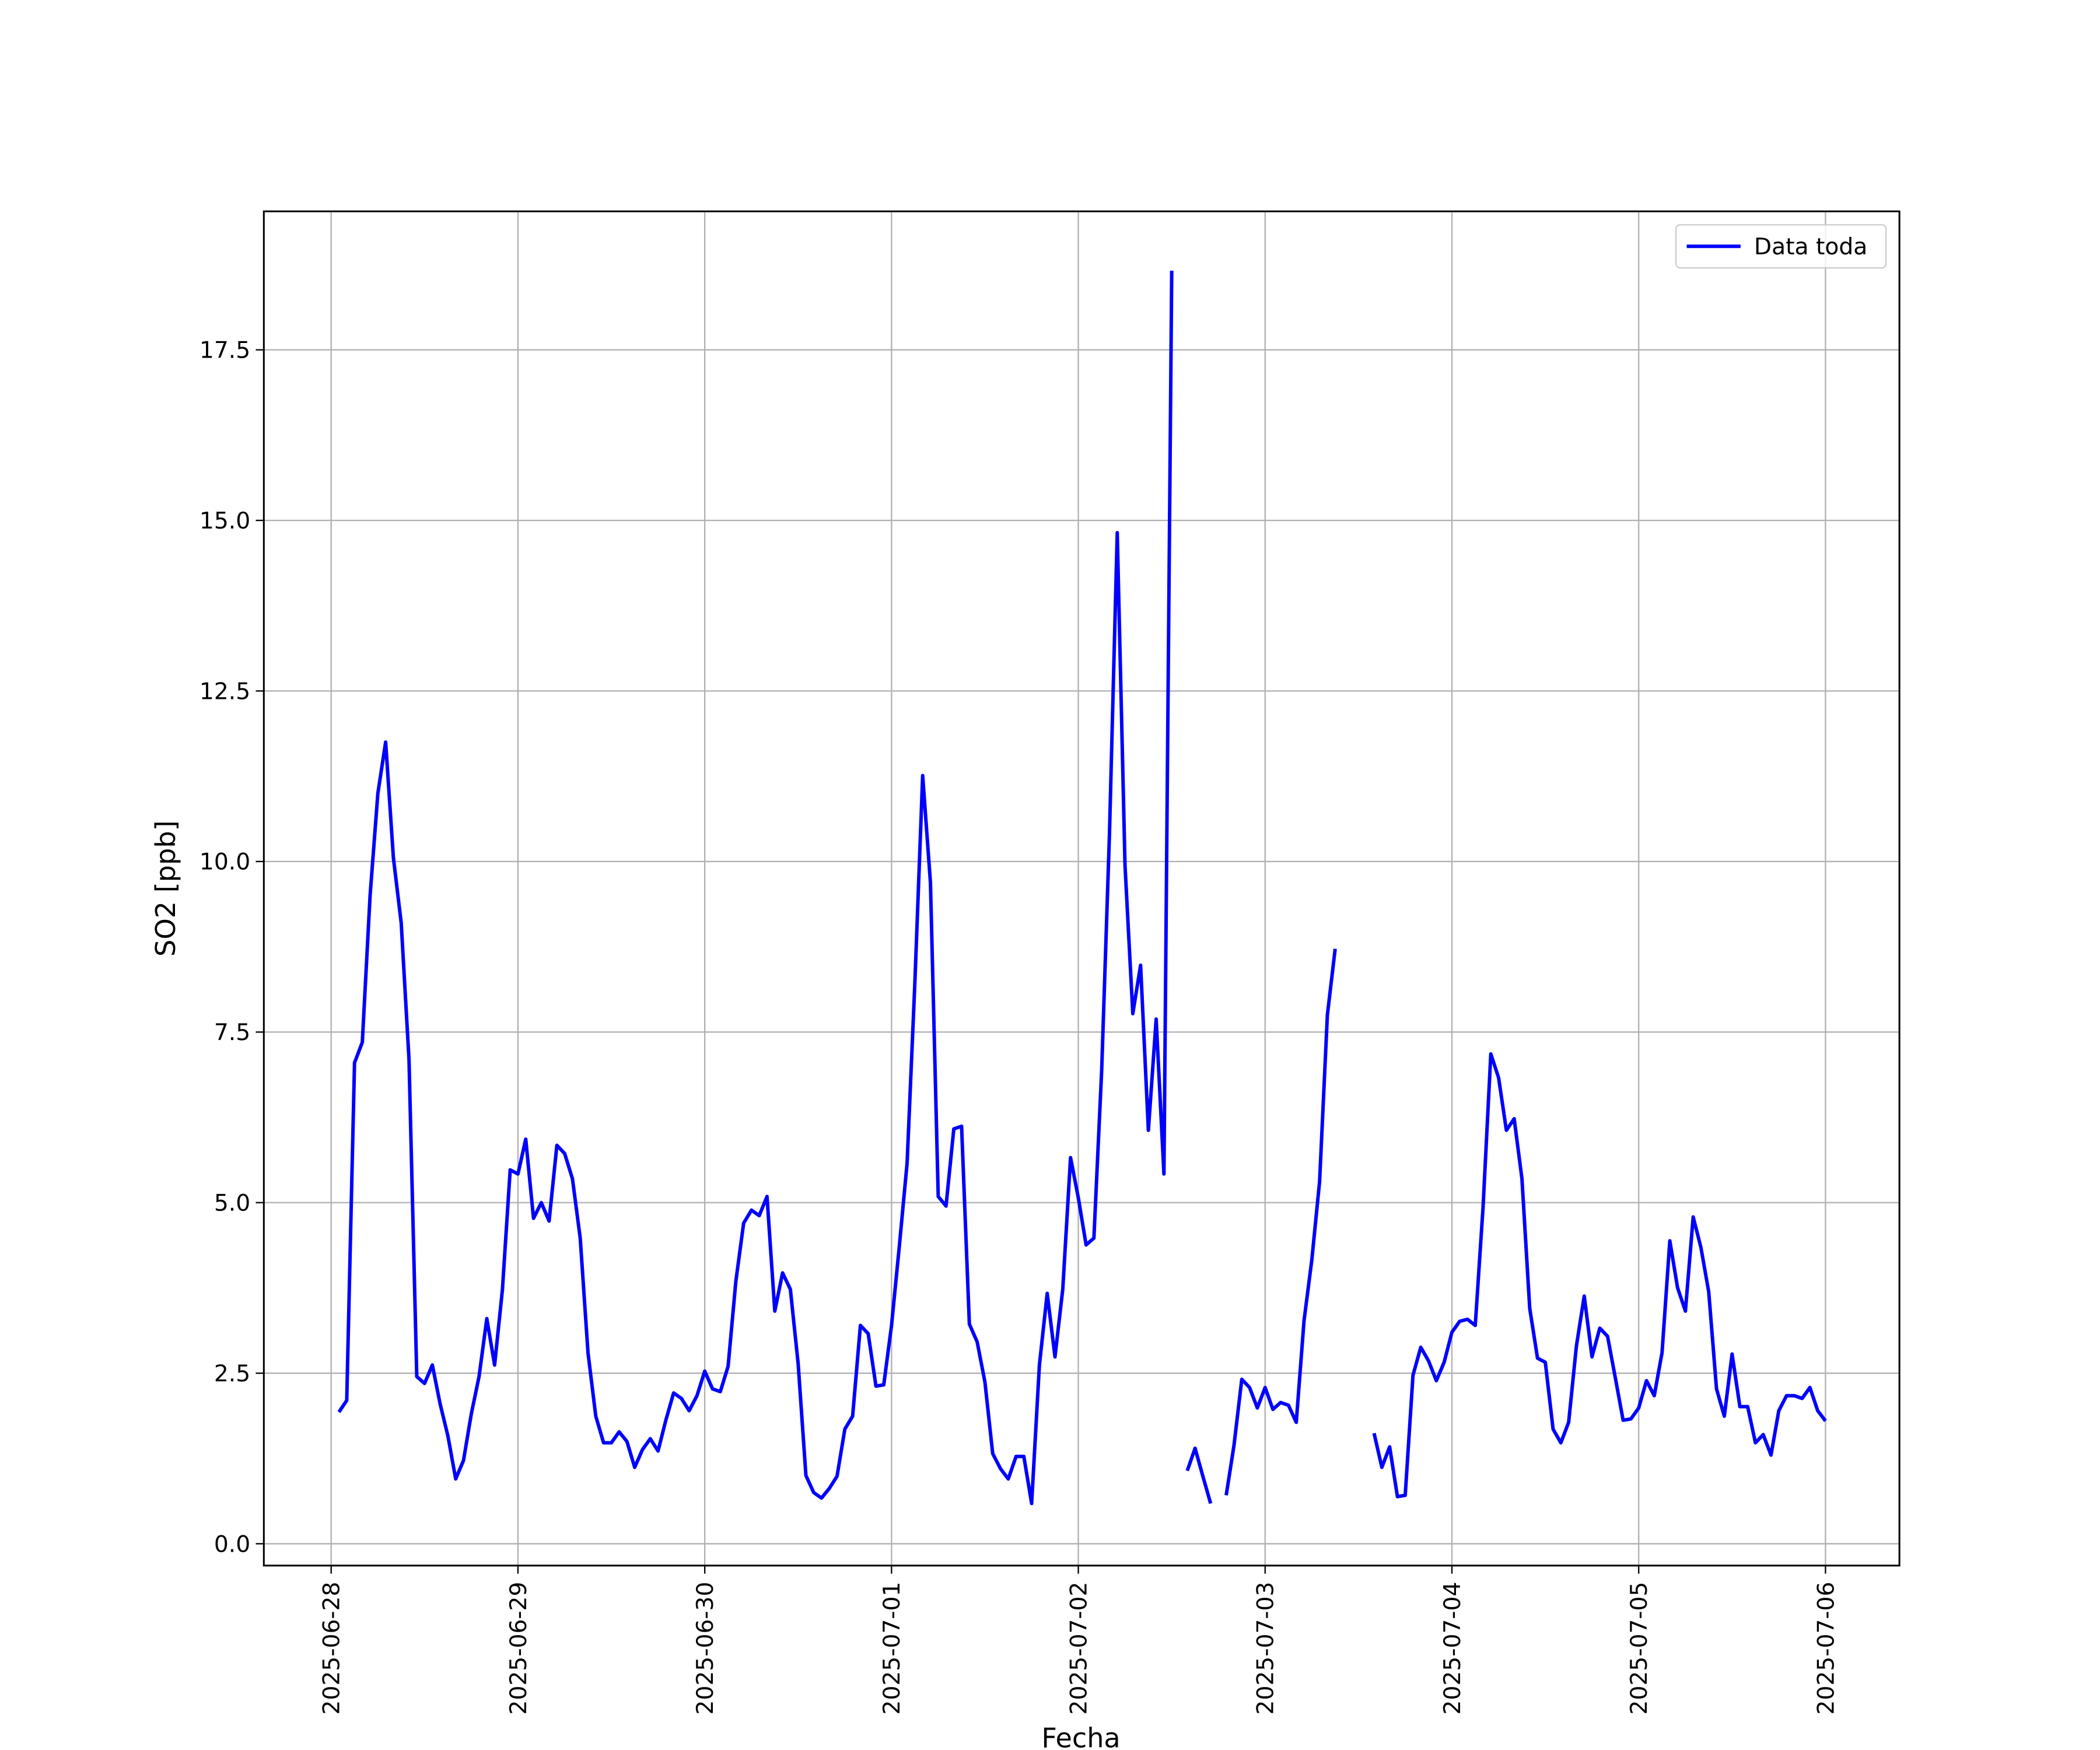 The height and width of the screenshot is (1750, 2100). Describe the element at coordinates (232, 1545) in the screenshot. I see `y-tick-label: 0.0` at that location.